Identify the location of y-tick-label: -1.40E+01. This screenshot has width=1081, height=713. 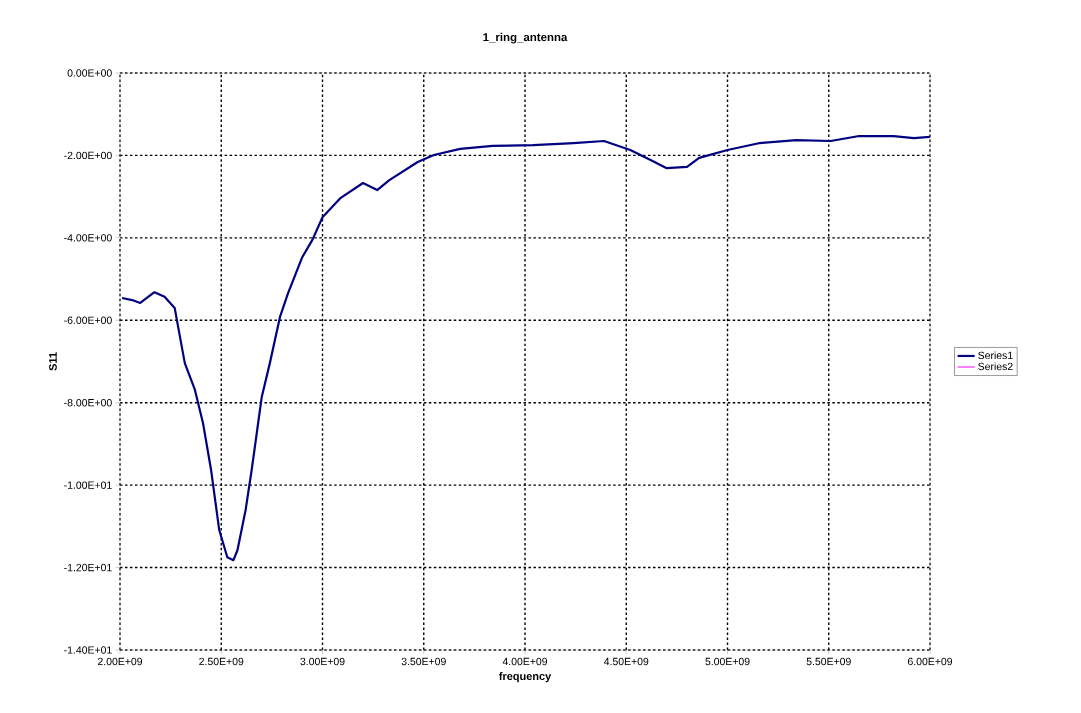
(88, 650).